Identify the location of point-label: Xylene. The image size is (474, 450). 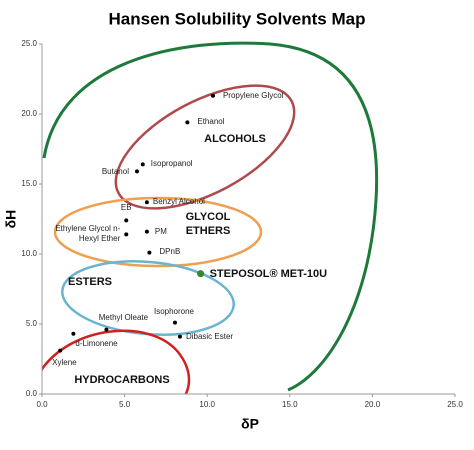
(64, 362).